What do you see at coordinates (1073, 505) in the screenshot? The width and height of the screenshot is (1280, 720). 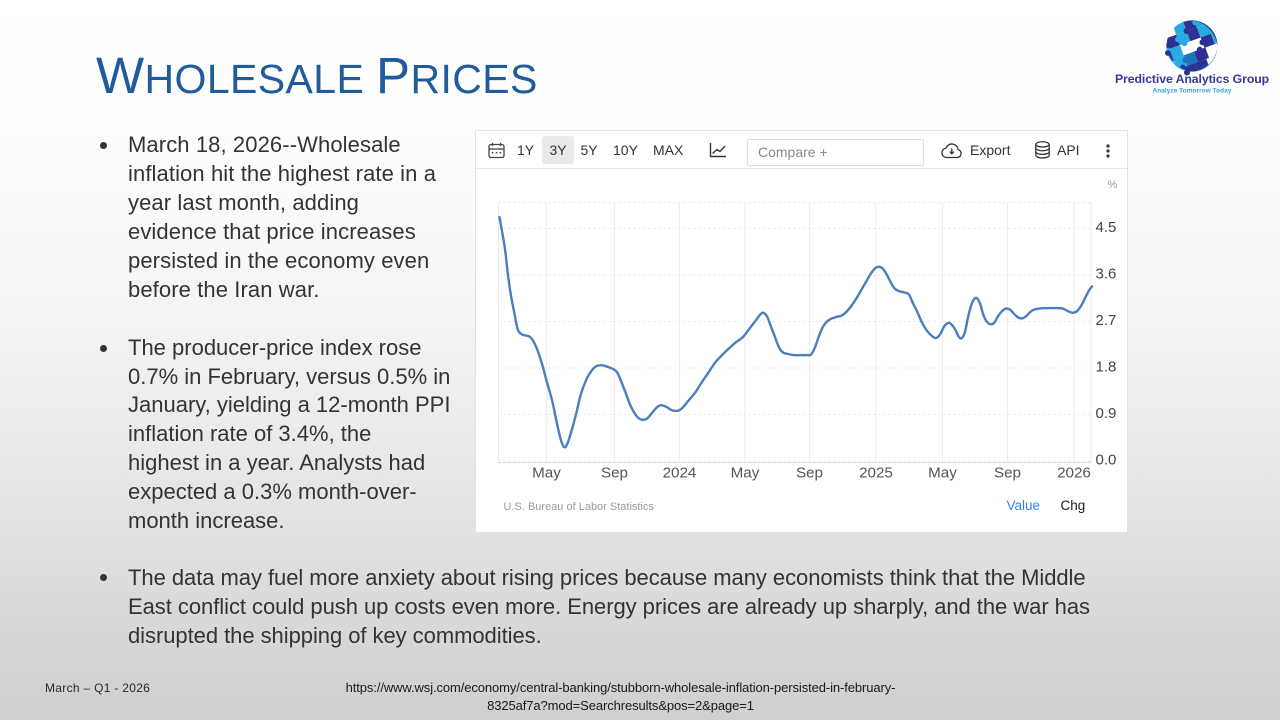 I see `svg-text: Chg` at bounding box center [1073, 505].